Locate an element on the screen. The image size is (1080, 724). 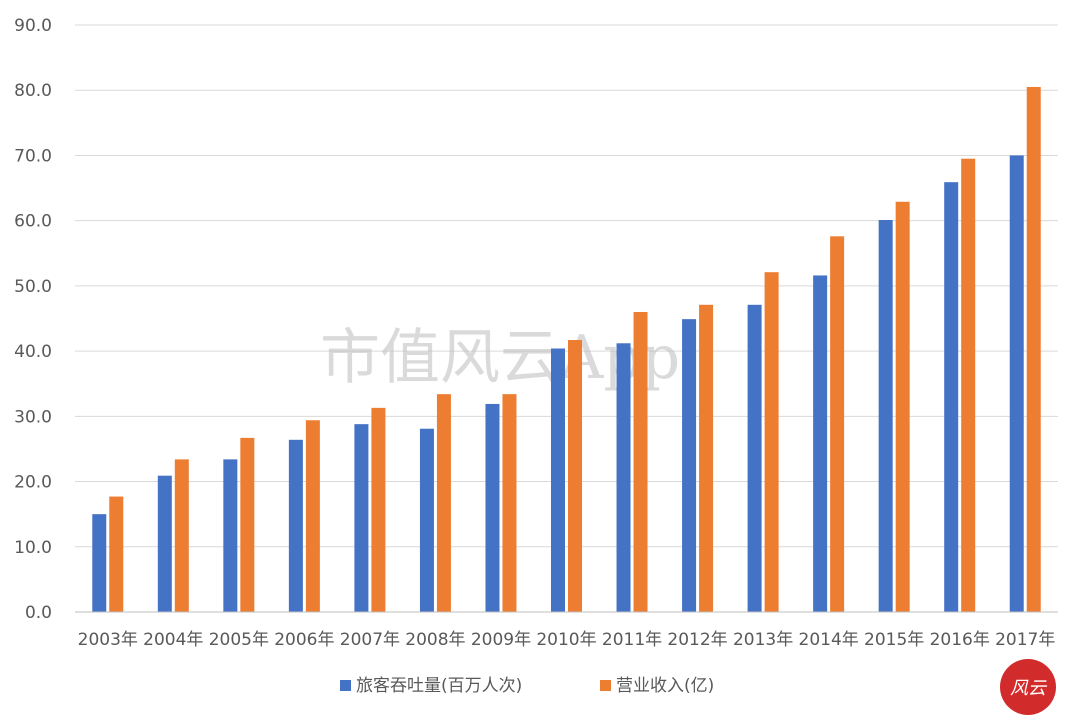
logo-circle is located at coordinates (1028, 687).